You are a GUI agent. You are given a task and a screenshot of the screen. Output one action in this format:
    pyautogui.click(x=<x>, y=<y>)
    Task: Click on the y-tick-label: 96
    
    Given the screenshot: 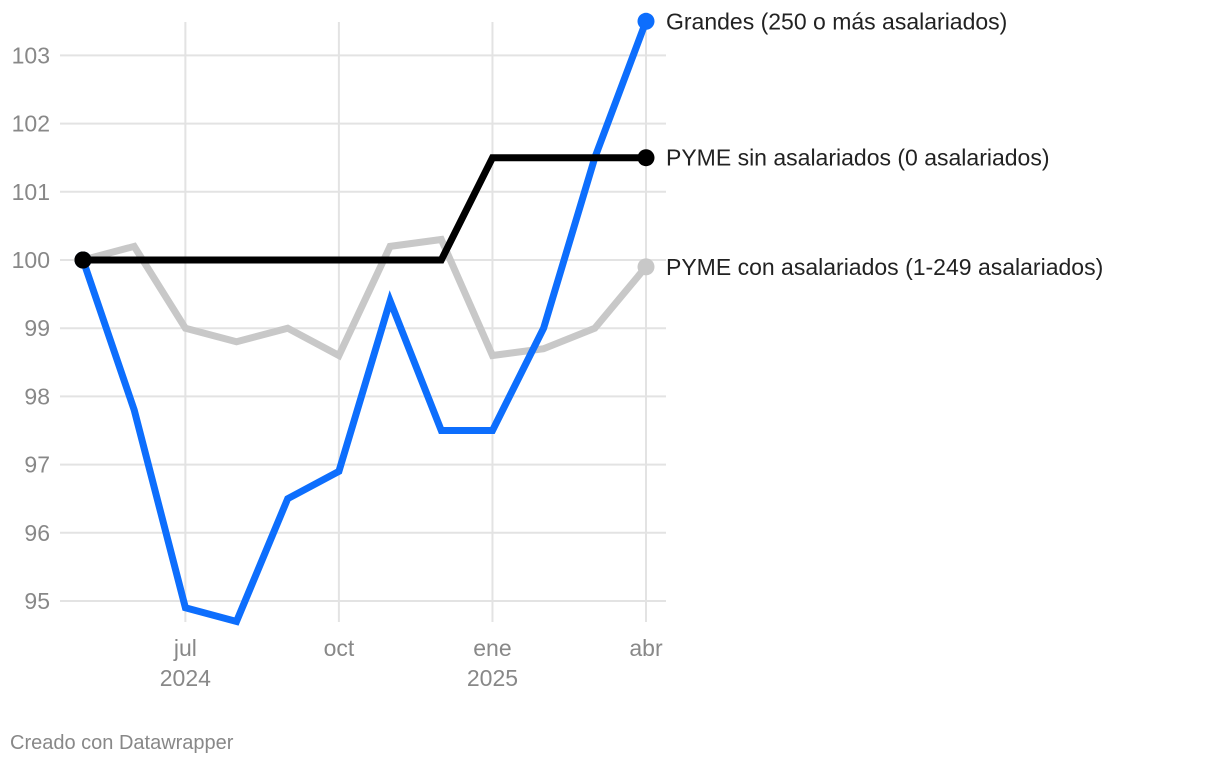 What is the action you would take?
    pyautogui.click(x=37, y=533)
    